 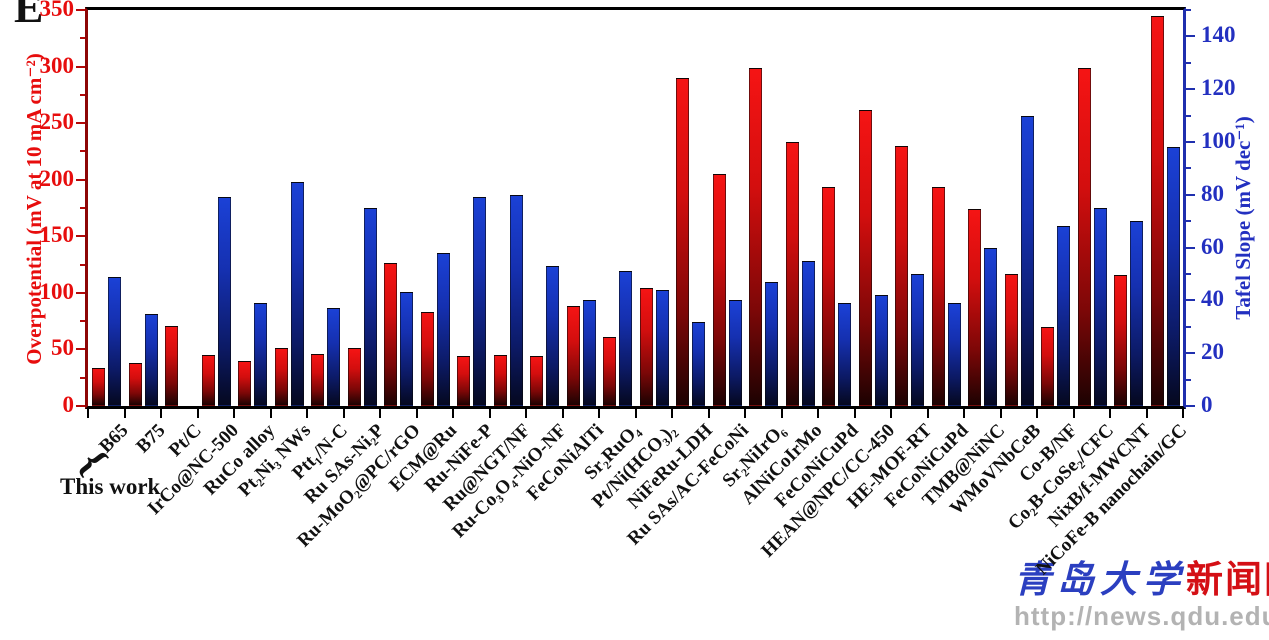 I want to click on y-right-tick-label: 40, so click(x=1212, y=299).